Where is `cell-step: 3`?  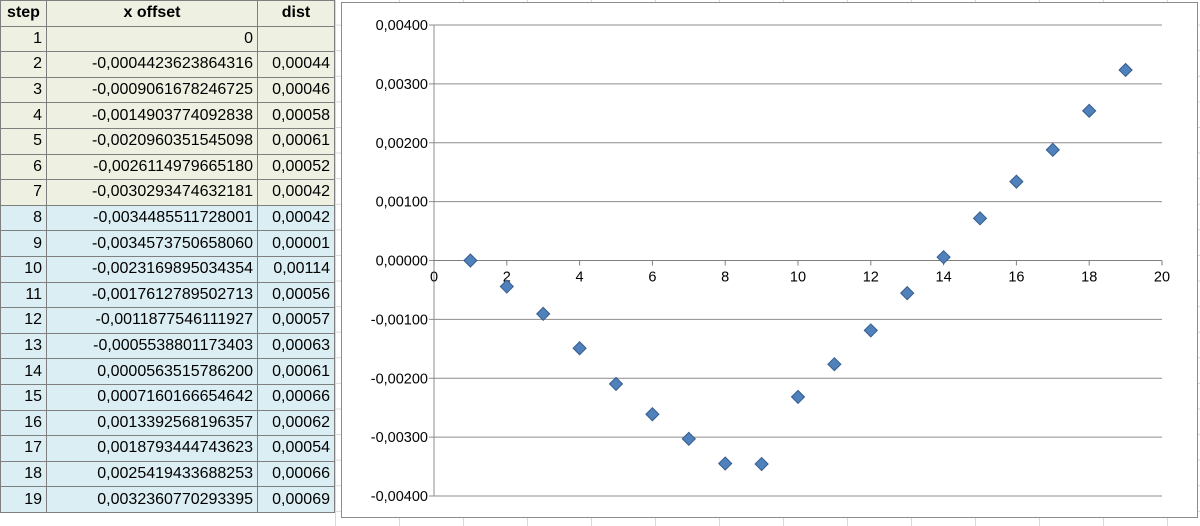
cell-step: 3 is located at coordinates (23, 90).